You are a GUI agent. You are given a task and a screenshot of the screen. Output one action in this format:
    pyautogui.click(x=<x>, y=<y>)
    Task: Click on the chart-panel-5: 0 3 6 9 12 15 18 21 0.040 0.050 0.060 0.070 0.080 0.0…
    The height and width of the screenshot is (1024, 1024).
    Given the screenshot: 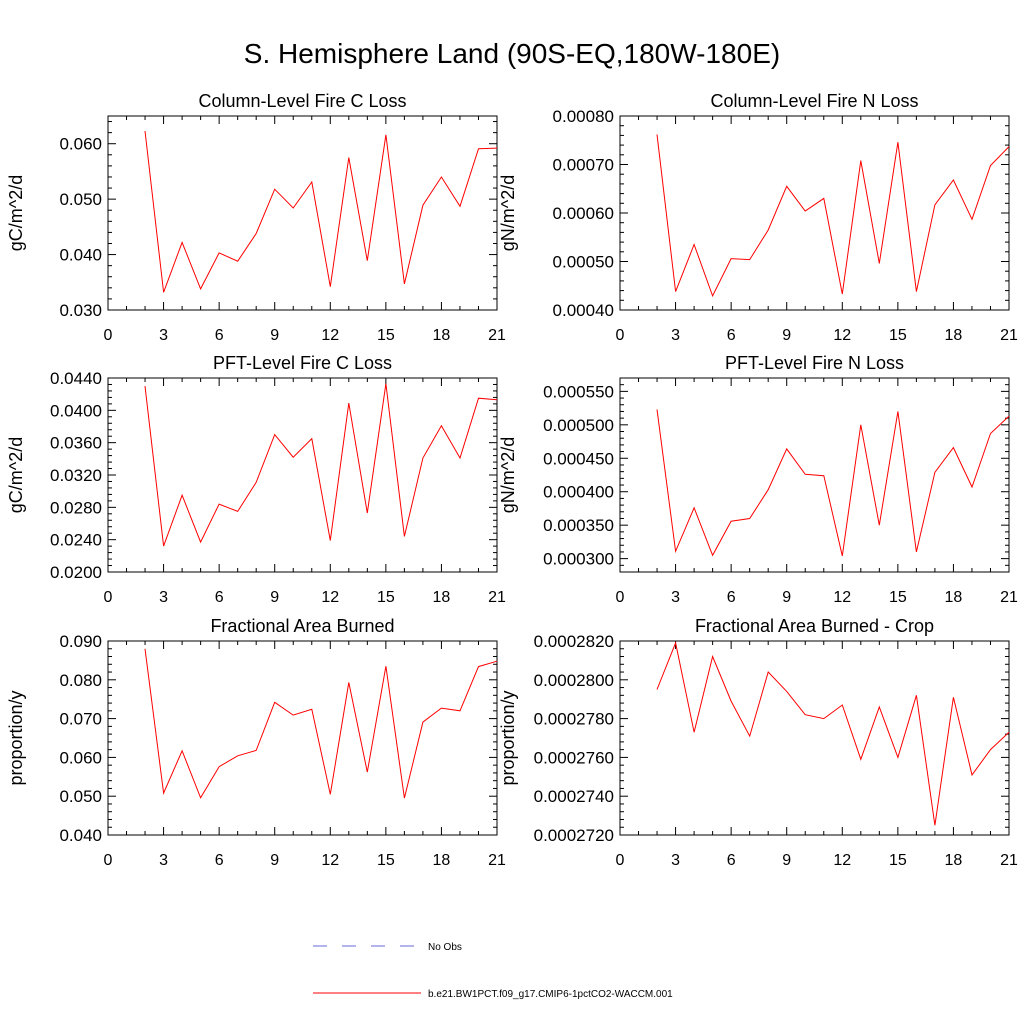 What is the action you would take?
    pyautogui.click(x=256, y=742)
    